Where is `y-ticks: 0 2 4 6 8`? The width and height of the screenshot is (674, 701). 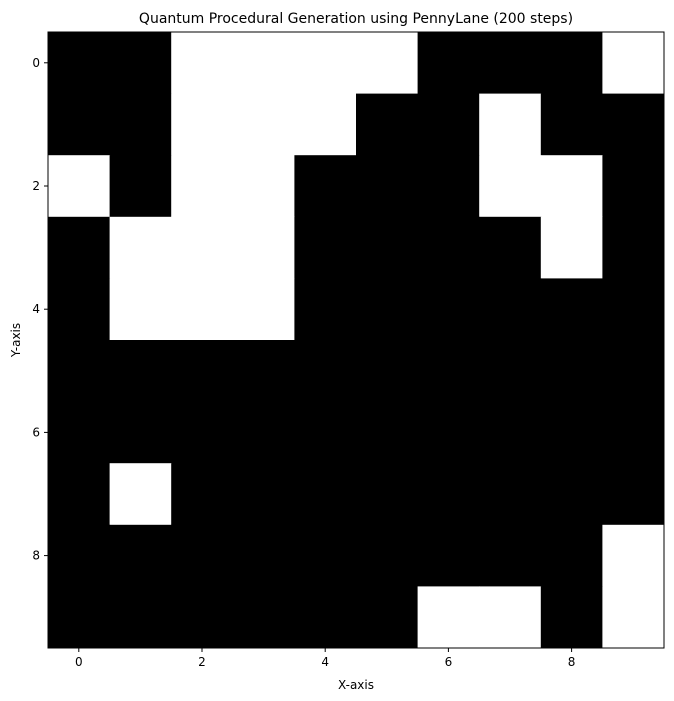 y-ticks: 0 2 4 6 8 is located at coordinates (40, 309).